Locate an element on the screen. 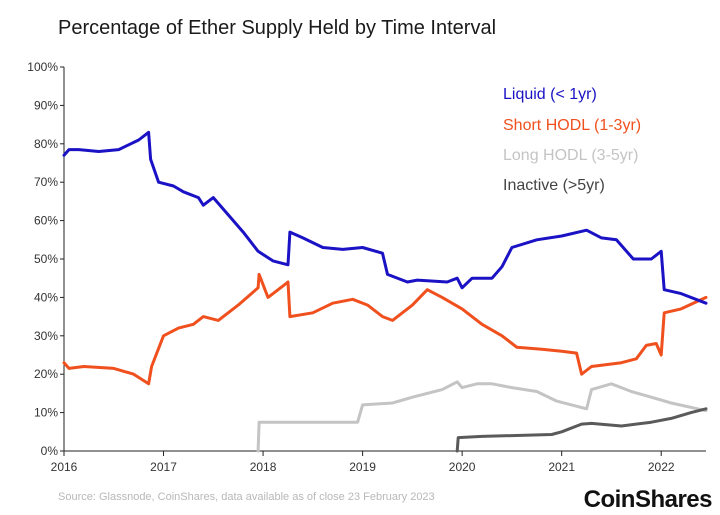 The image size is (720, 515). y-tick-label: 0% is located at coordinates (50, 451).